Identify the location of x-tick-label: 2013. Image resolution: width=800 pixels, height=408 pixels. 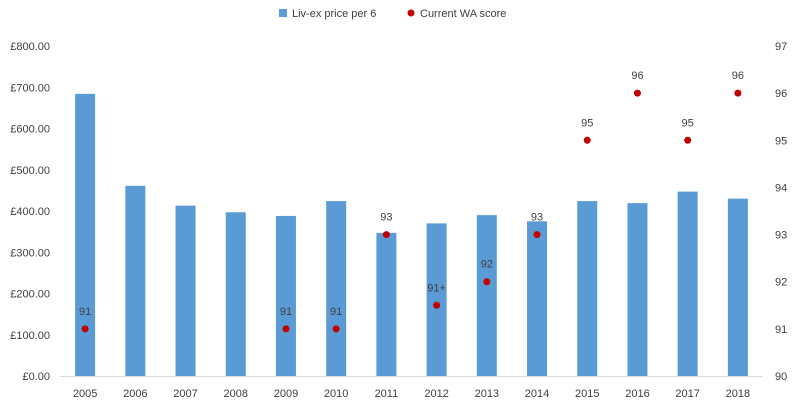
(487, 394).